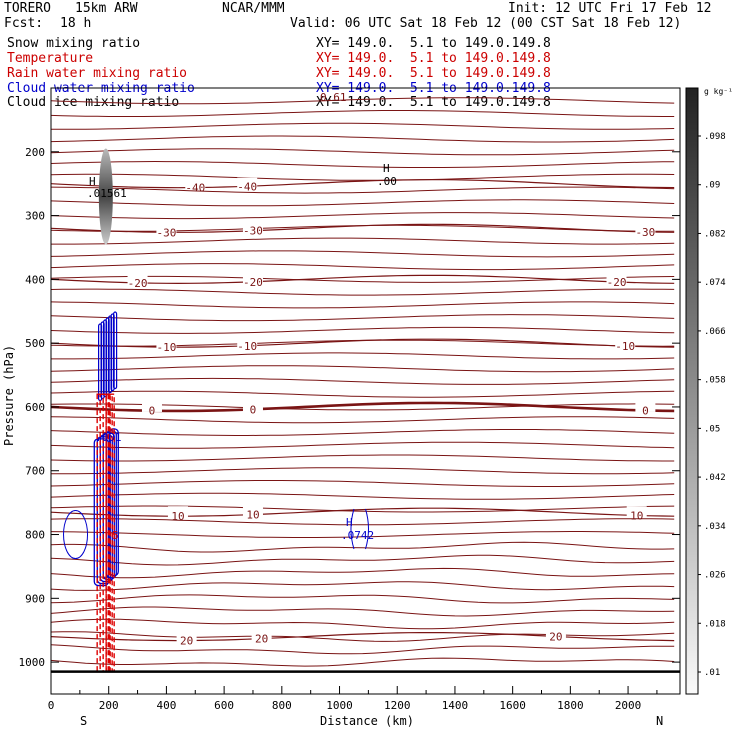  Describe the element at coordinates (715, 624) in the screenshot. I see `colorbar-tick-label: .018` at that location.